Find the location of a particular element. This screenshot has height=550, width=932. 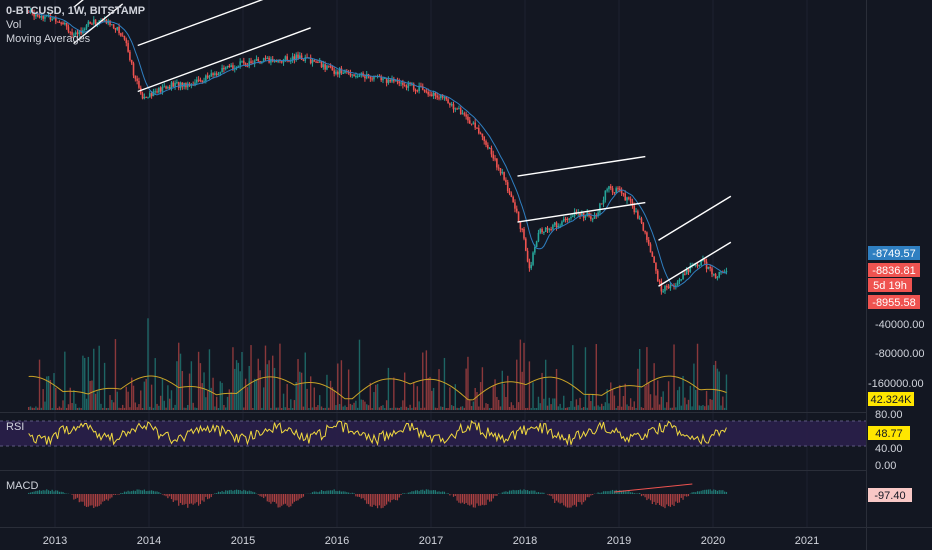

rsi-value-text: 48.77 is located at coordinates (889, 434).